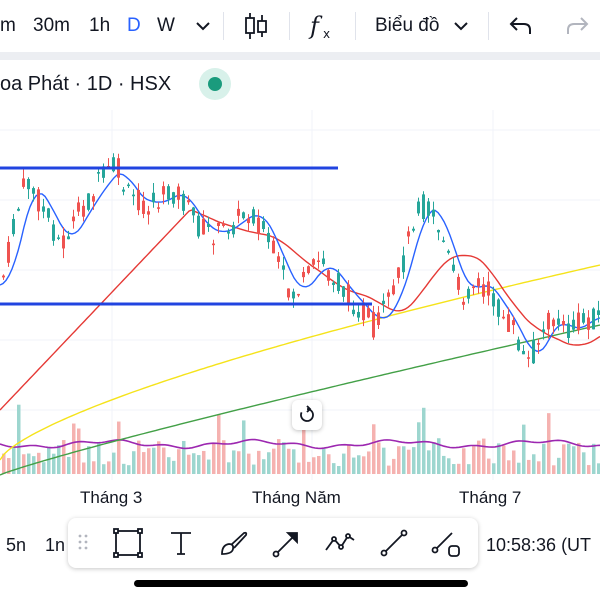 Image resolution: width=600 pixels, height=600 pixels. What do you see at coordinates (16, 545) in the screenshot?
I see `range-5d-button: 5n` at bounding box center [16, 545].